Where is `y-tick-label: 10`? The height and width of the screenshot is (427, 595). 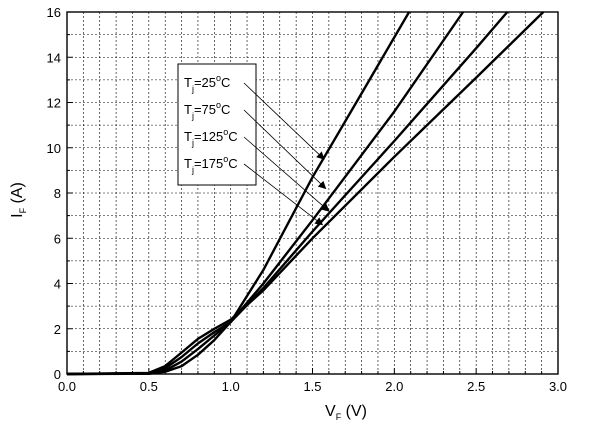
y-tick-label: 10 is located at coordinates (54, 148).